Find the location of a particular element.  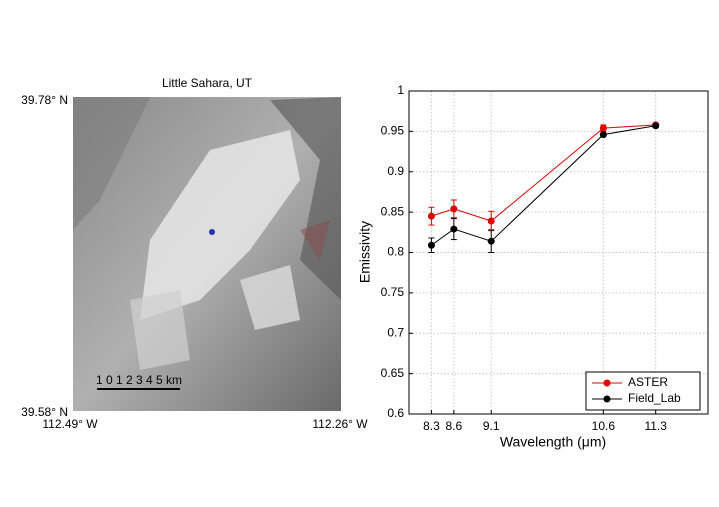

x-tick-label: 8.6 is located at coordinates (454, 426).